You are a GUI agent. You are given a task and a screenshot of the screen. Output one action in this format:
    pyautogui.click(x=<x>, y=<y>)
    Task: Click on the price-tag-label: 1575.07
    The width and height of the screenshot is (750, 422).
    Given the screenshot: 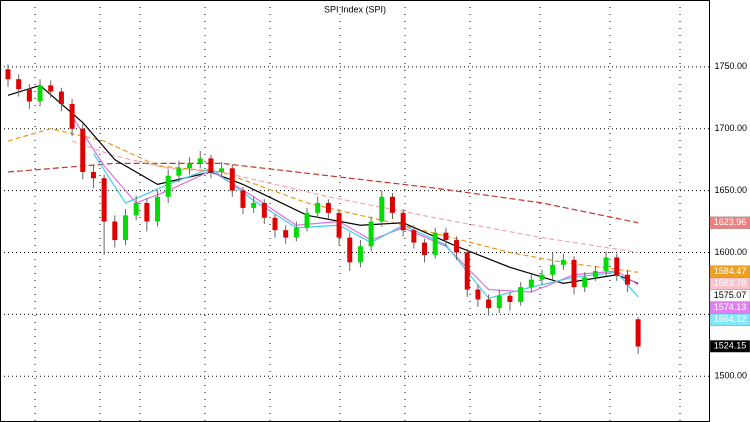 What is the action you would take?
    pyautogui.click(x=730, y=295)
    